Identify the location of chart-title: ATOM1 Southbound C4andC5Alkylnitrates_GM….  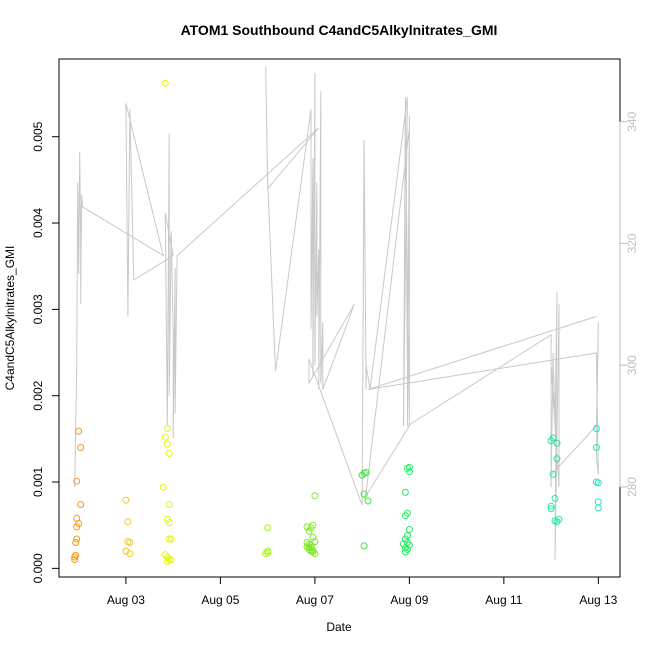
(339, 30).